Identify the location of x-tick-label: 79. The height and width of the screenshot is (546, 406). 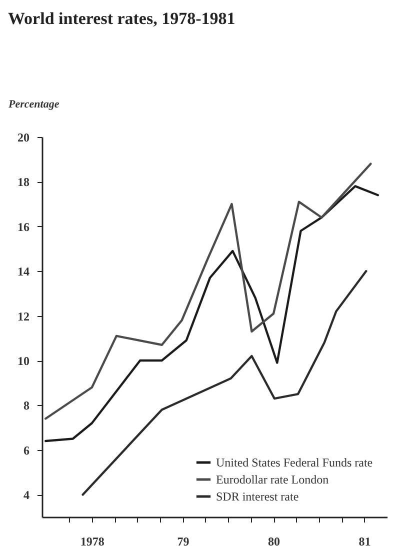
(183, 540).